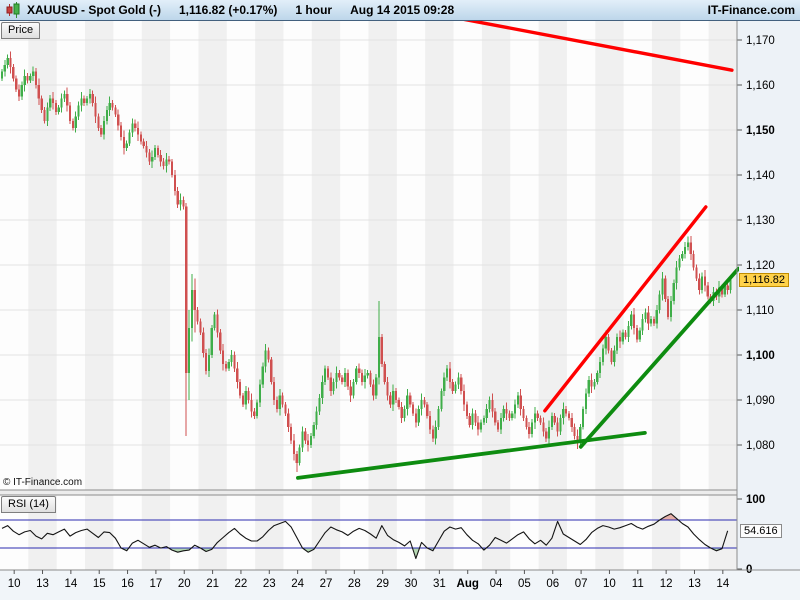  Describe the element at coordinates (400, 585) in the screenshot. I see `time-axis-strip` at that location.